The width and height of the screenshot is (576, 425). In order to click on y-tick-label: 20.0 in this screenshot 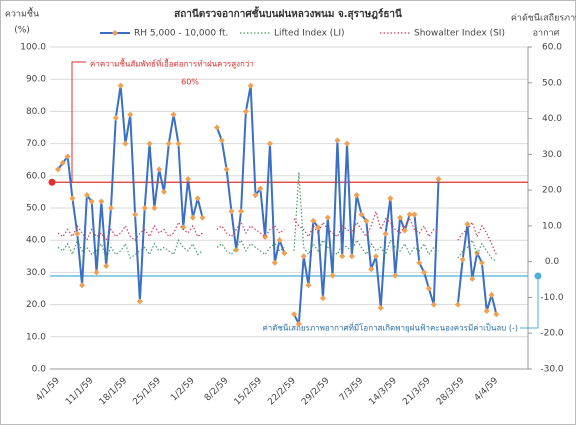, I will do `click(36, 305)`.